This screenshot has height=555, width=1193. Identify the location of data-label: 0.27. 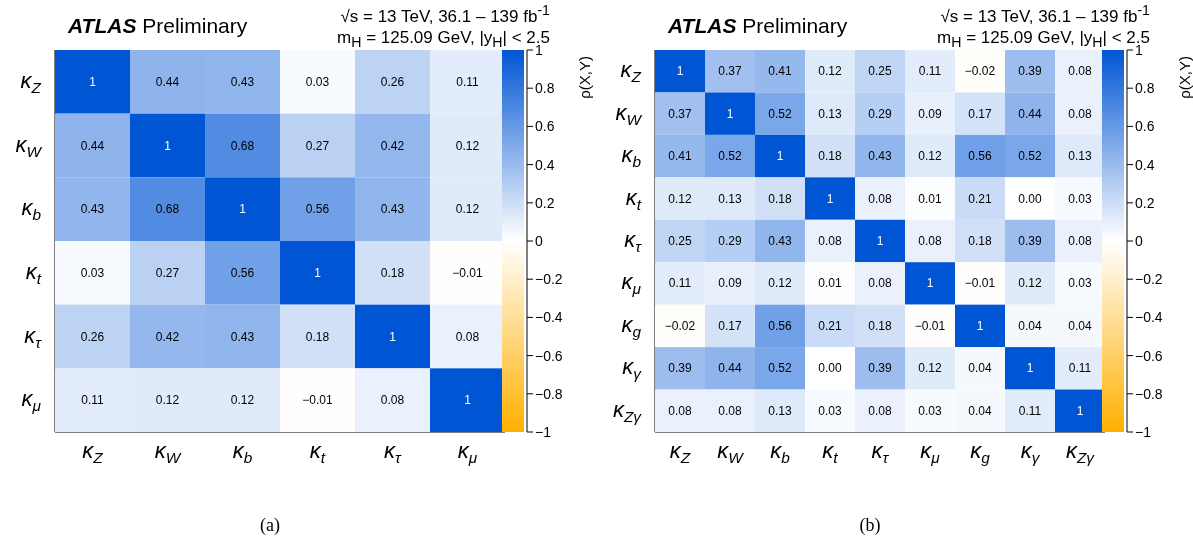
(167, 272).